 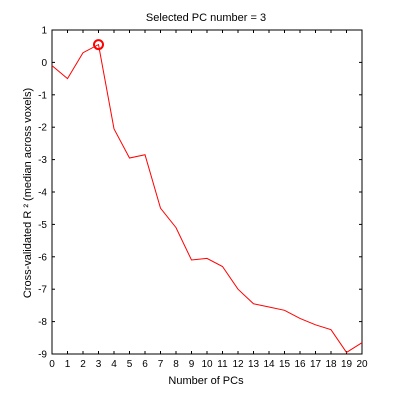 I want to click on x-tick-label: 7, so click(x=161, y=364).